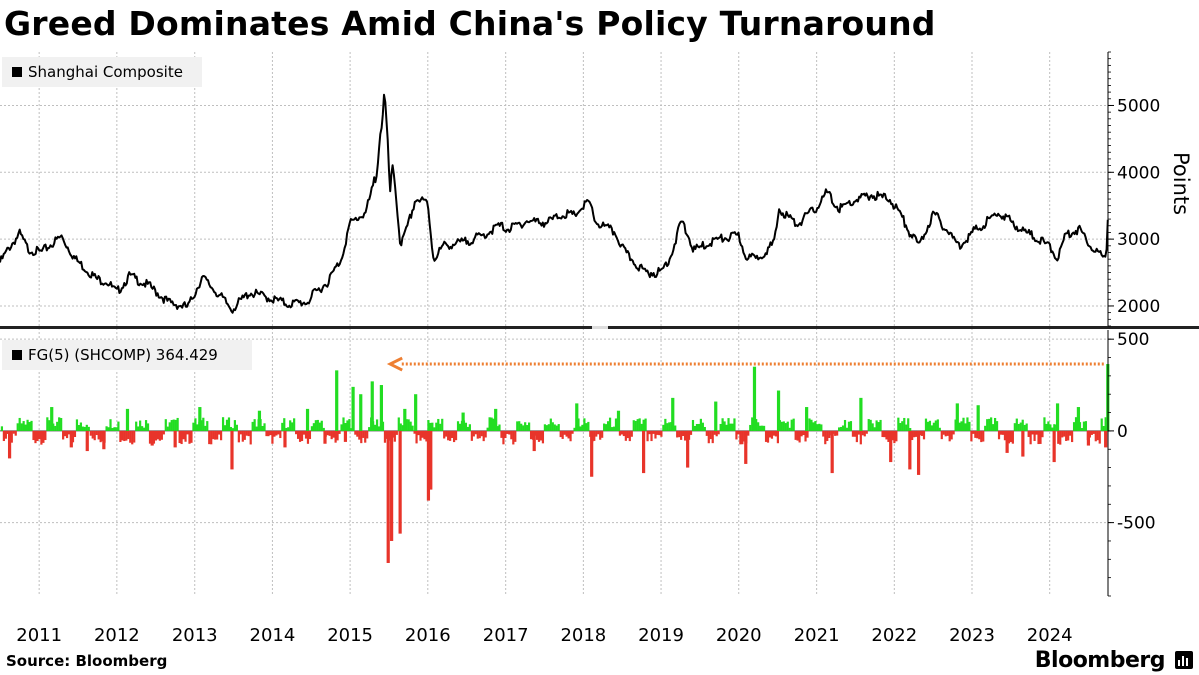  What do you see at coordinates (1100, 660) in the screenshot?
I see `bloomberg-logo: Bloomberg` at bounding box center [1100, 660].